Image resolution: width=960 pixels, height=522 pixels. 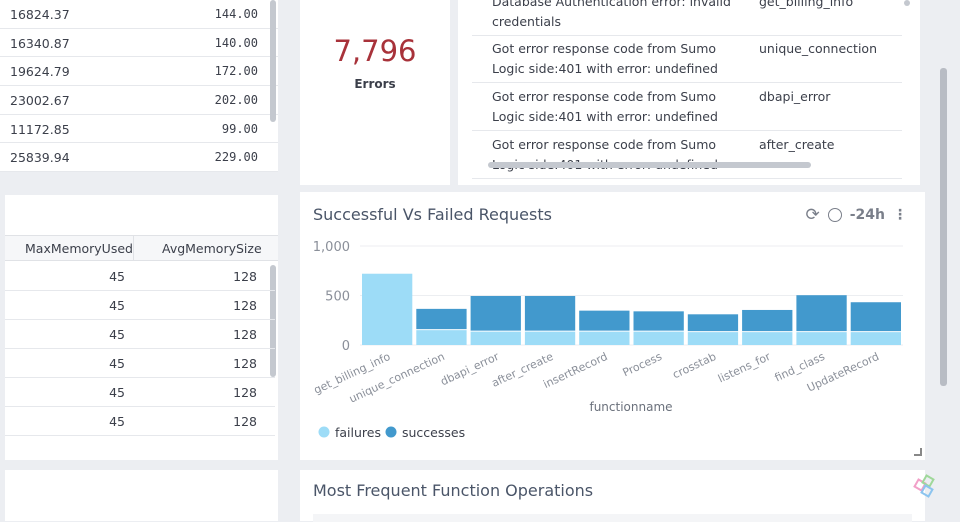 I want to click on x-tick-label: Process, so click(x=643, y=365).